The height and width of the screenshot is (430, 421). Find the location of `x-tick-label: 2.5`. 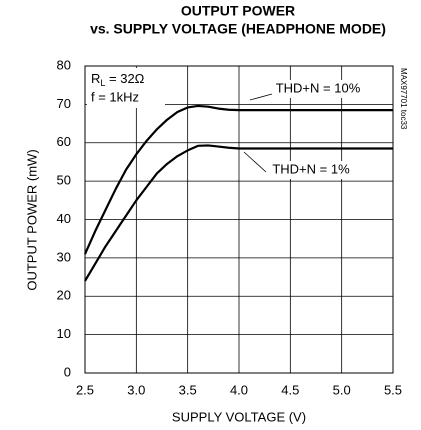

x-tick-label: 2.5 is located at coordinates (85, 389).